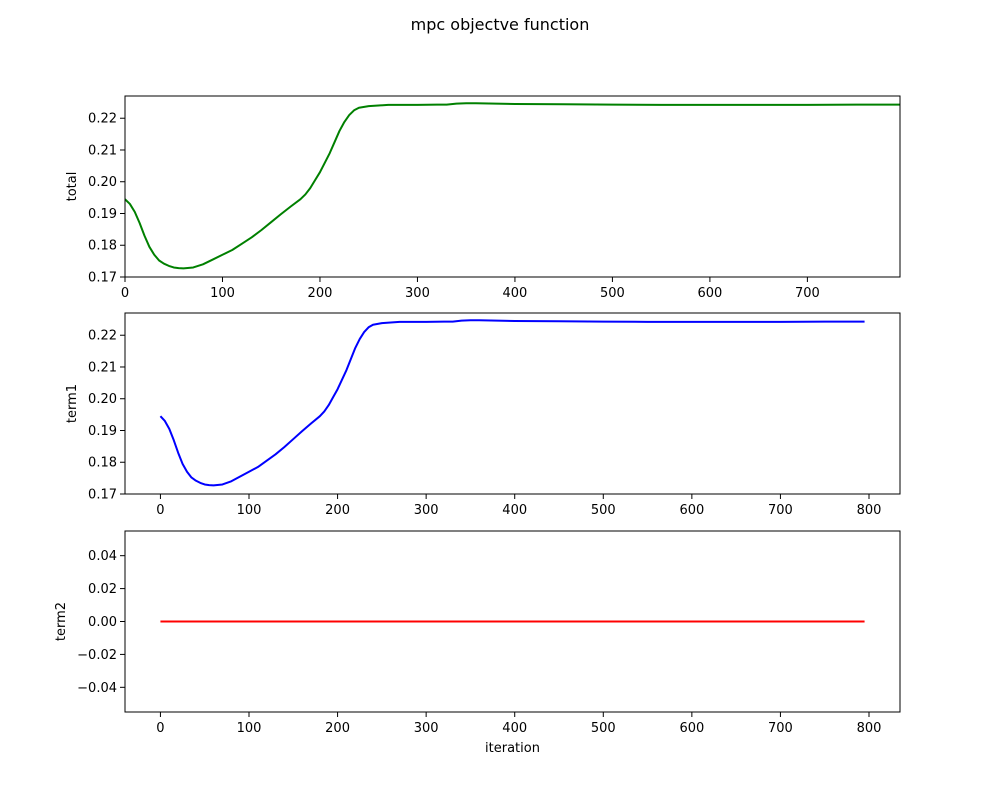  What do you see at coordinates (102, 556) in the screenshot?
I see `y-tick-label: 0.04` at bounding box center [102, 556].